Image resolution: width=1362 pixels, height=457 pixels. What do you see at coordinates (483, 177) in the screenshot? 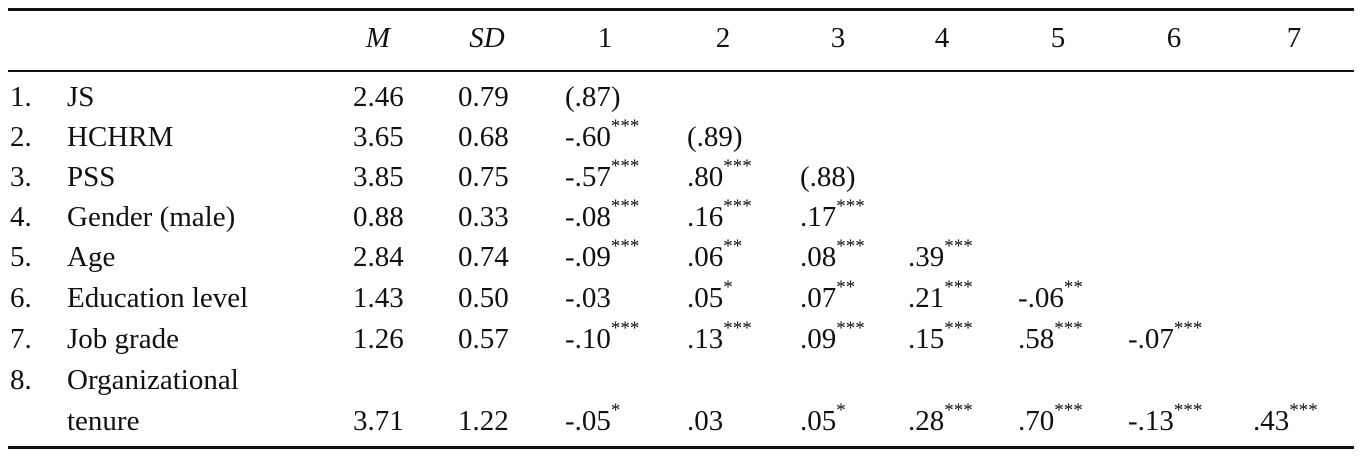
I see `sd-value: 0.75` at bounding box center [483, 177].